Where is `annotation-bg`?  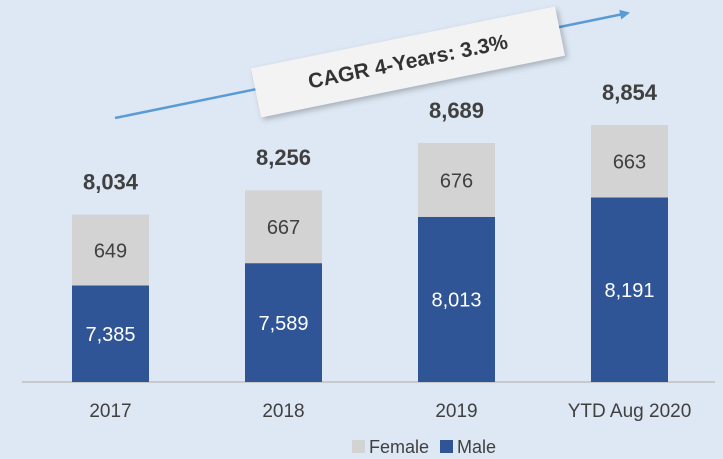
annotation-bg is located at coordinates (408, 62).